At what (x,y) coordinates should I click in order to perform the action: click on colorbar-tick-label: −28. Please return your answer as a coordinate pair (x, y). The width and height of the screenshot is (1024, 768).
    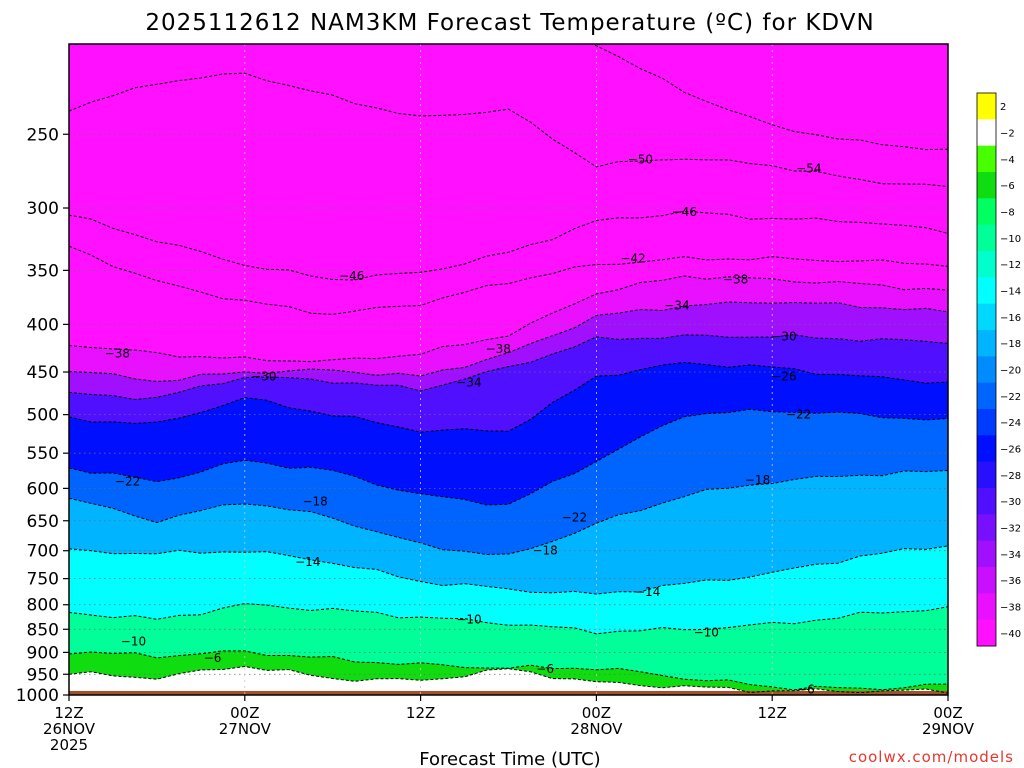
    Looking at the image, I should click on (1010, 476).